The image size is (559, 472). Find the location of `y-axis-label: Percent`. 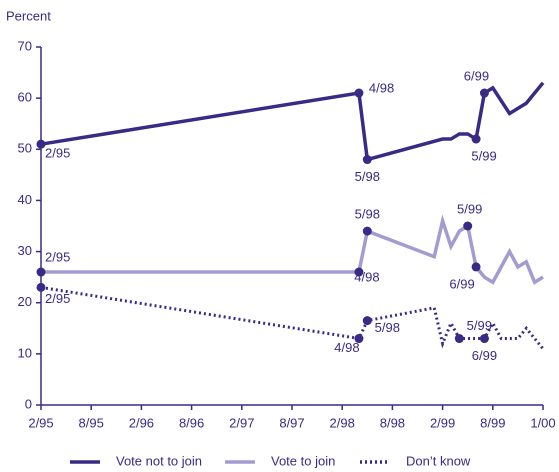

y-axis-label: Percent is located at coordinates (28, 15).